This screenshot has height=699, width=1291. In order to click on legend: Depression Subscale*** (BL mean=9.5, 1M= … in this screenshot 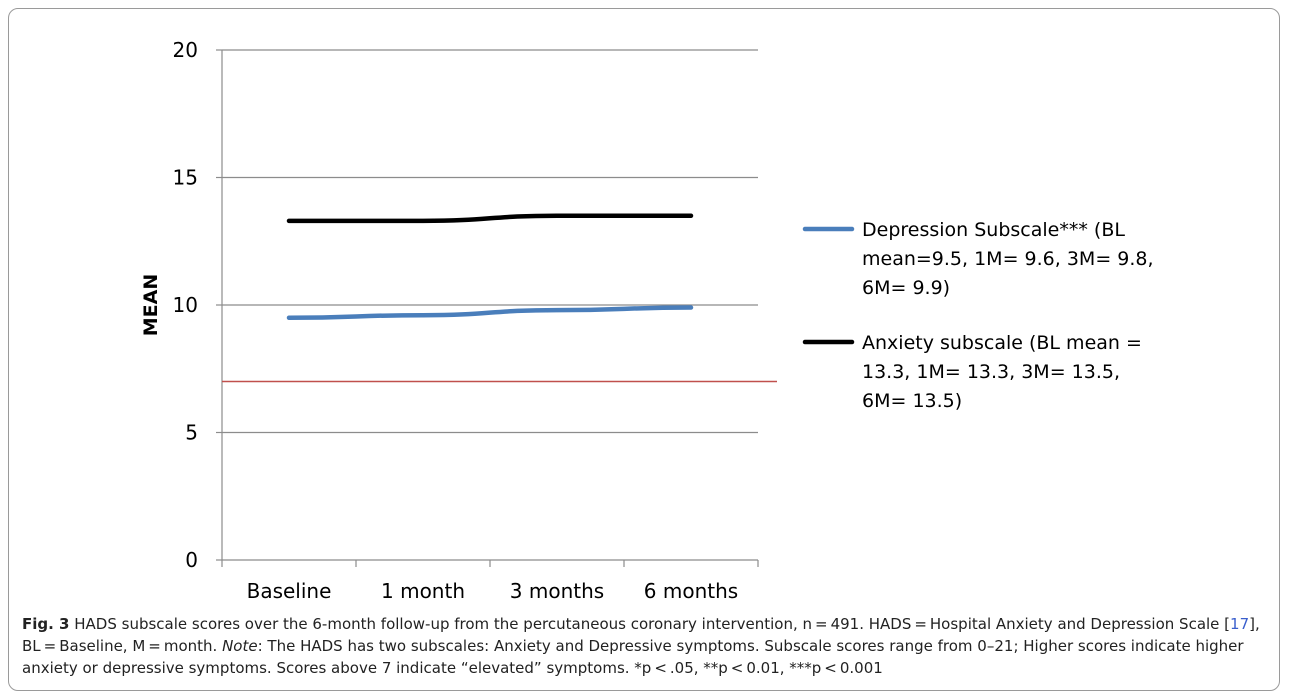, I will do `click(978, 315)`.